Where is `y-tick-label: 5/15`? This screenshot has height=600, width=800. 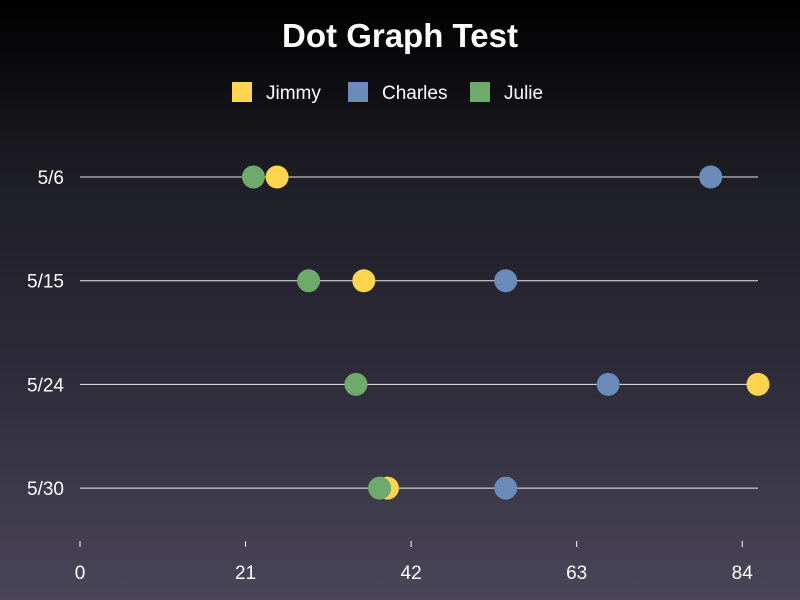 y-tick-label: 5/15 is located at coordinates (45, 282).